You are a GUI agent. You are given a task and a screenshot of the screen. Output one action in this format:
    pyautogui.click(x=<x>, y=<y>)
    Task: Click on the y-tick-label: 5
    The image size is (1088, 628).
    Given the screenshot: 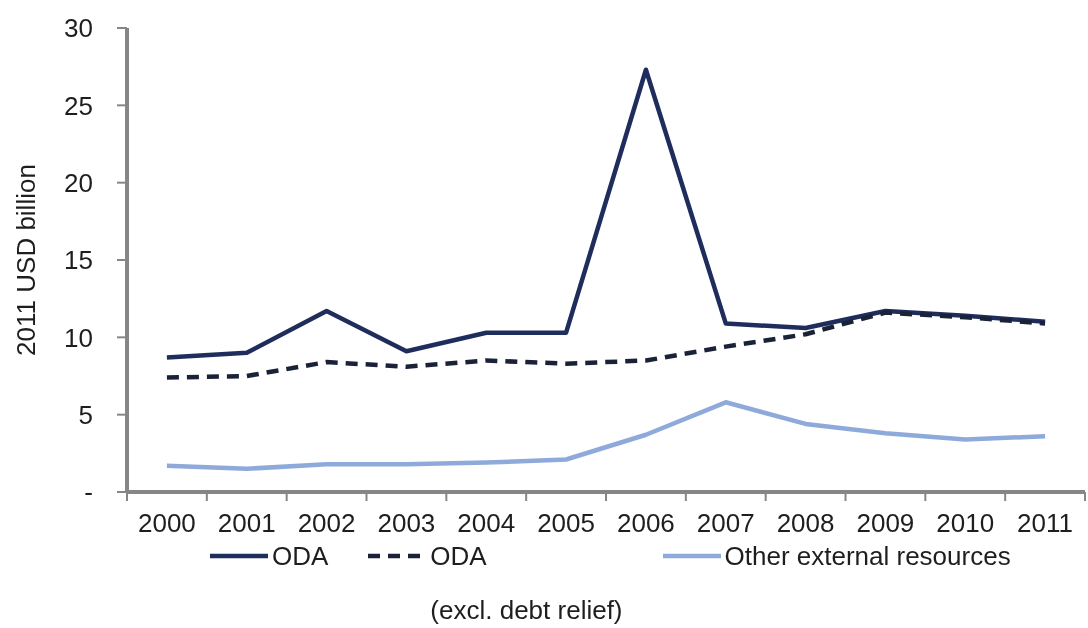 What is the action you would take?
    pyautogui.click(x=85, y=414)
    